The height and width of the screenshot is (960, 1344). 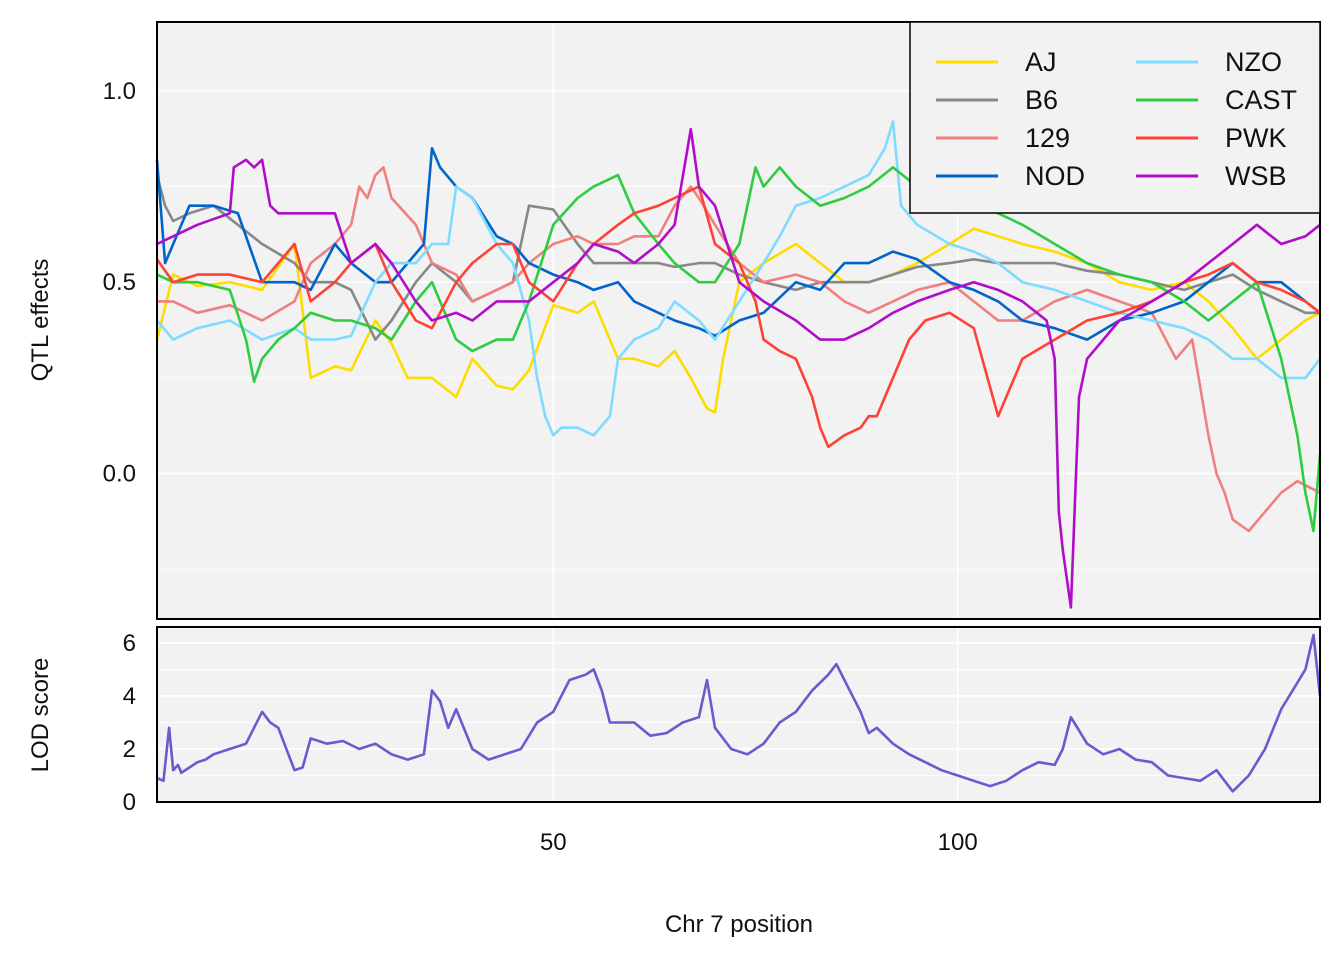 I want to click on x-tick-label: 50, so click(x=553, y=842).